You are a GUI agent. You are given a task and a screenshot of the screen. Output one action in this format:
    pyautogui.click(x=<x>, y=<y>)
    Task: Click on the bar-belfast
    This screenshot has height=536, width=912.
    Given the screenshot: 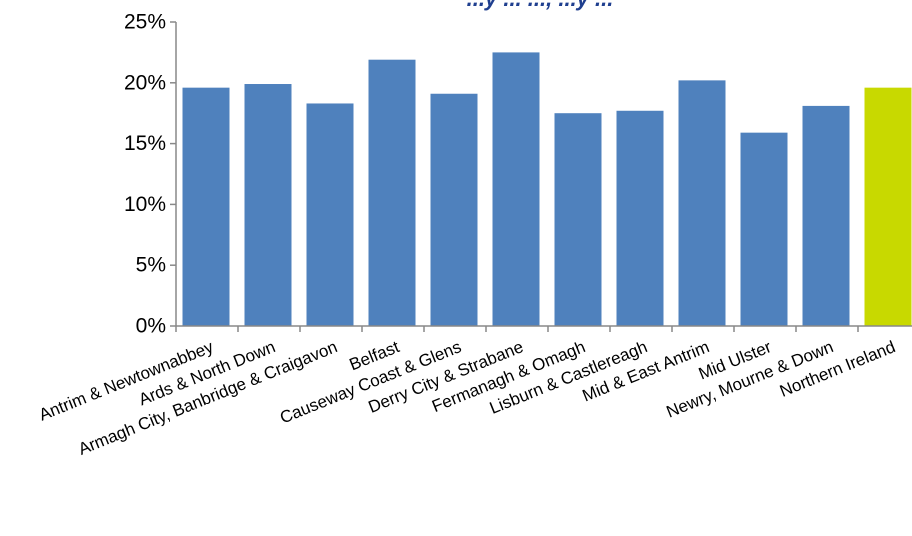 What is the action you would take?
    pyautogui.click(x=392, y=193)
    